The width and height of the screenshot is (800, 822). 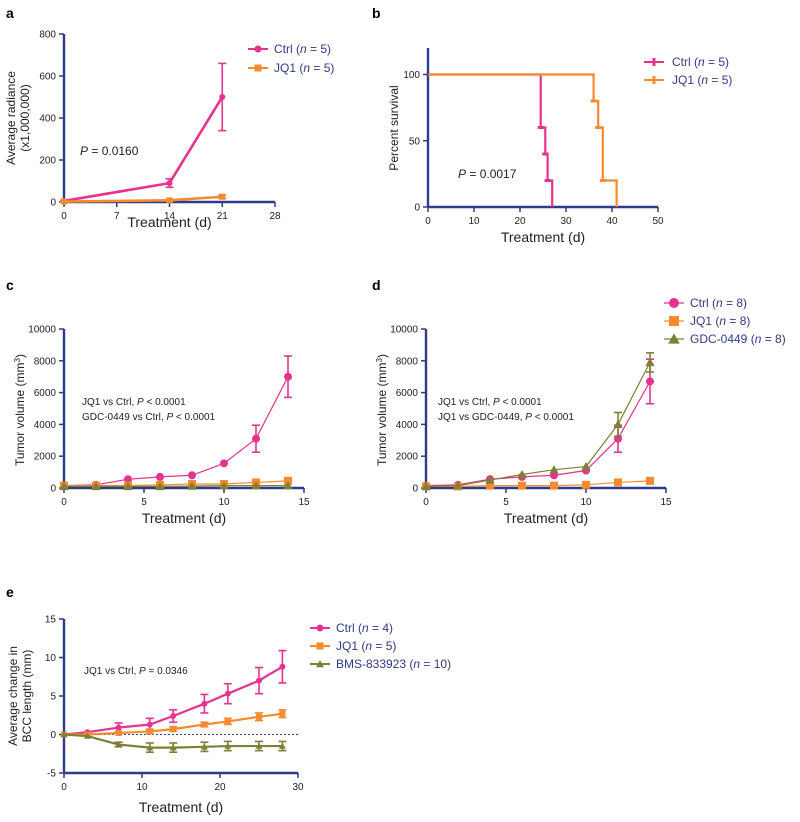 I want to click on y-tick-label: 4000, so click(x=407, y=425).